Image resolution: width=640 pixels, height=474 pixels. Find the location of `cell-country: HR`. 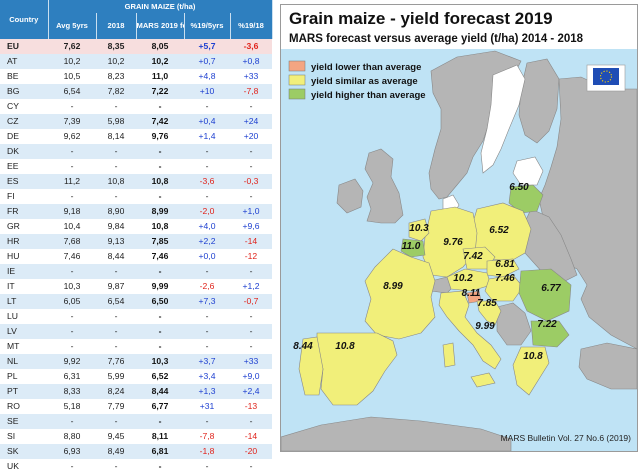

cell-country: HR is located at coordinates (24, 241).